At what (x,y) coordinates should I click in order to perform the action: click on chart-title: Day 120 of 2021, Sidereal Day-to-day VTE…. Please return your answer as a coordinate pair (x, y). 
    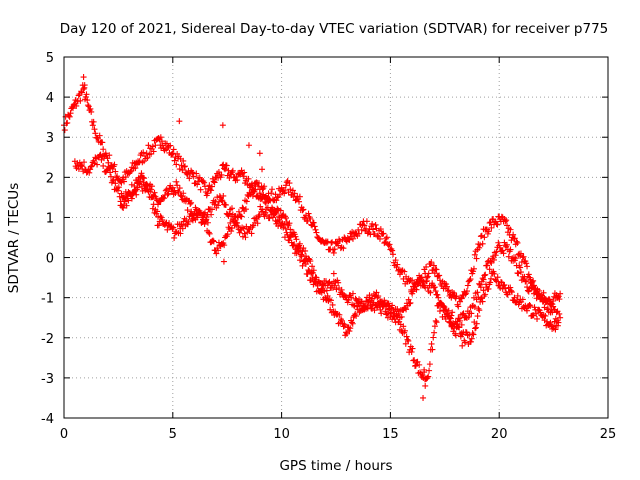
    Looking at the image, I should click on (334, 29).